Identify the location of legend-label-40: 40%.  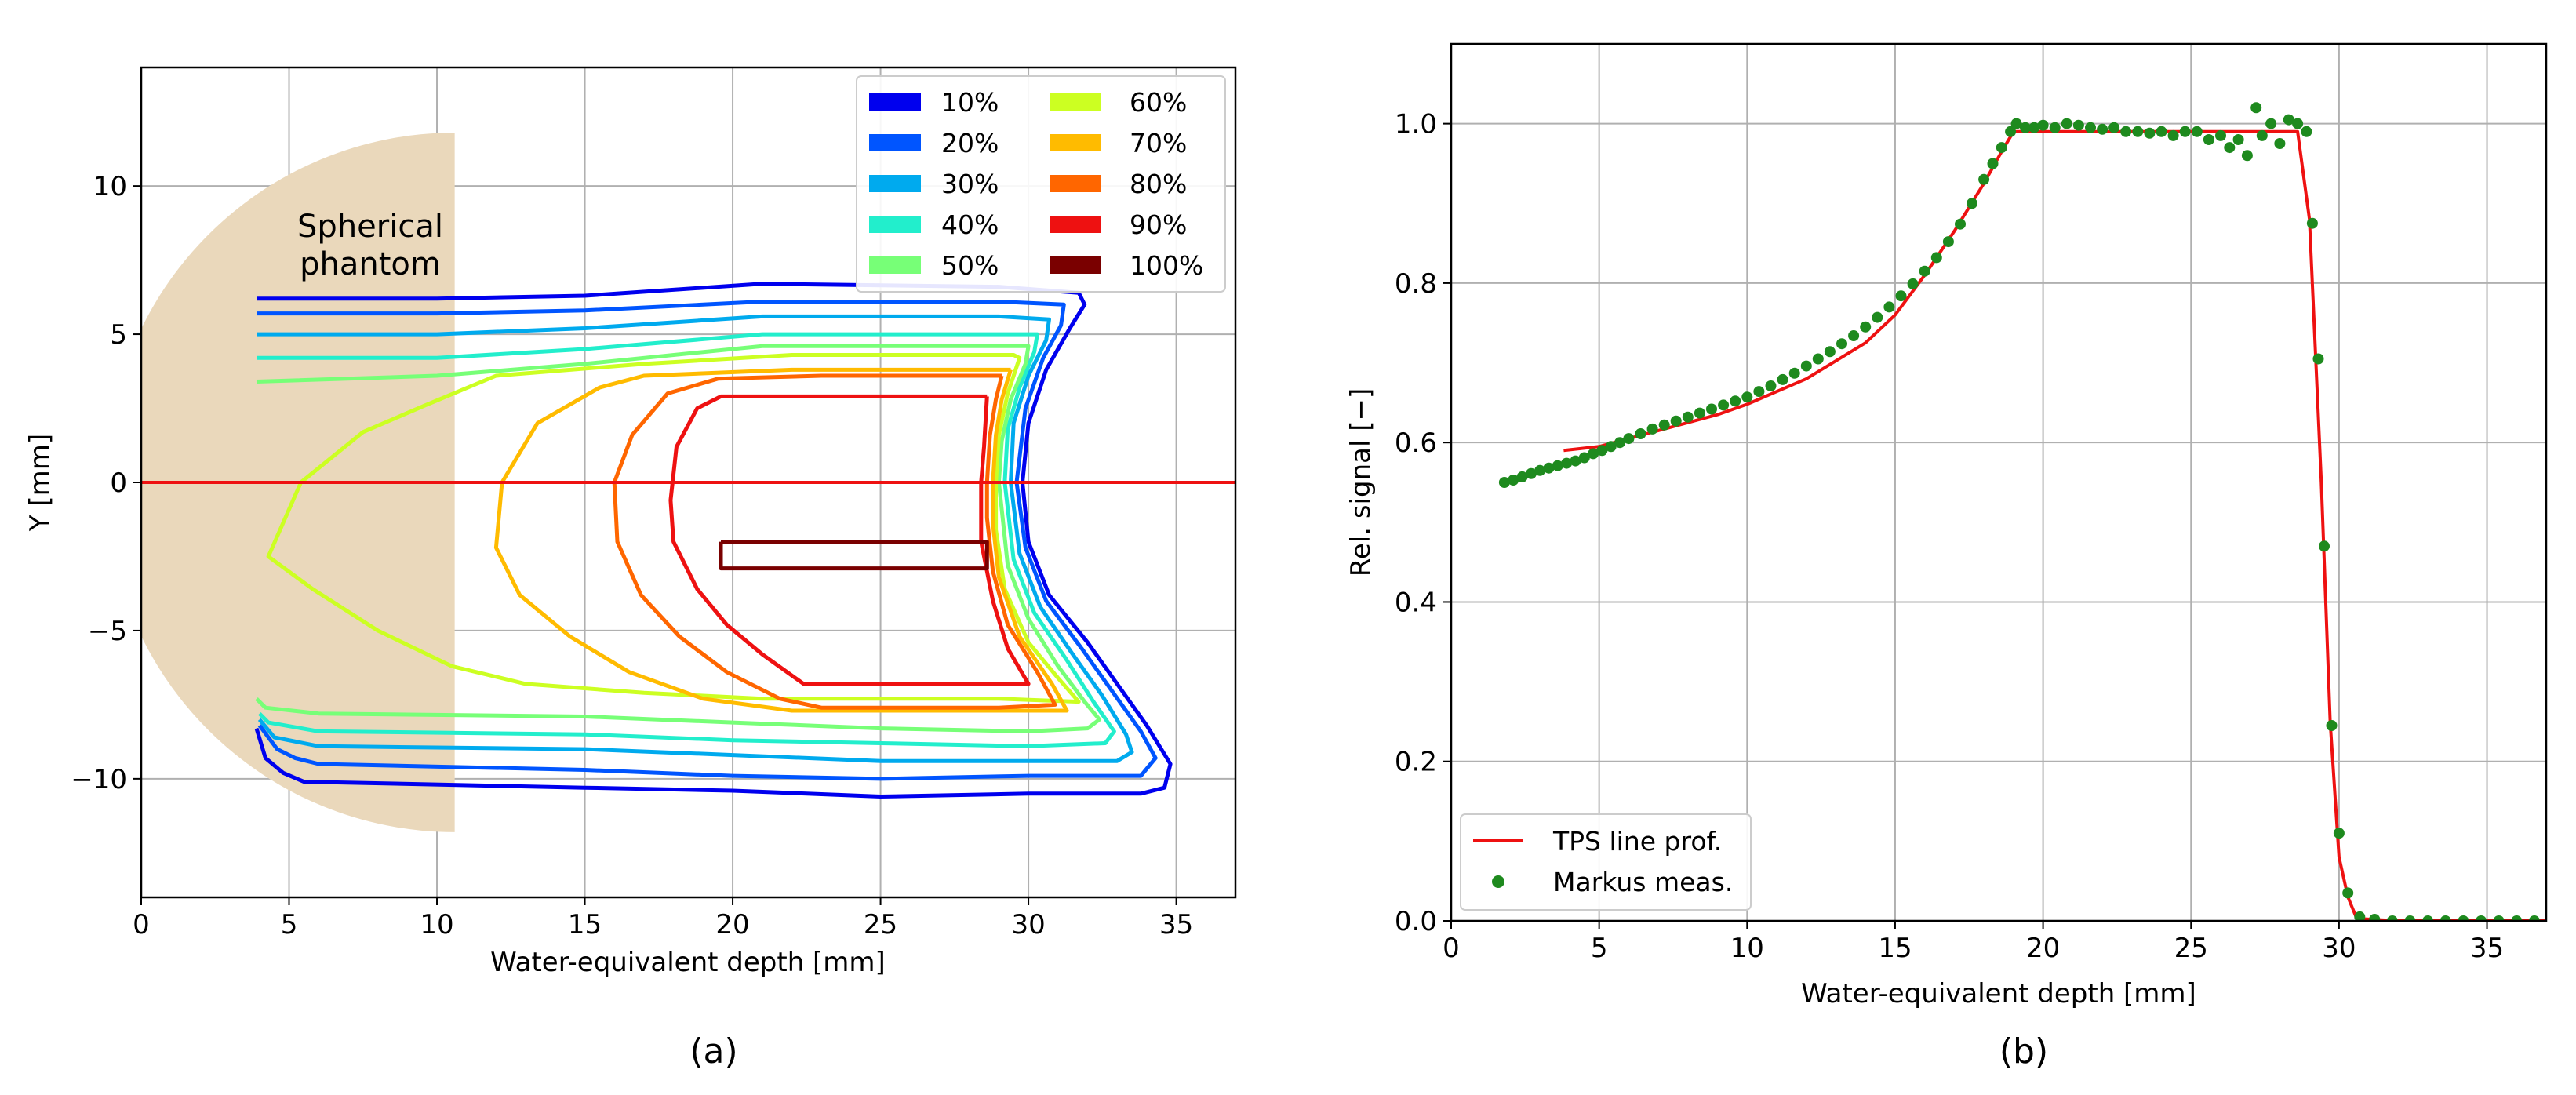
(970, 224).